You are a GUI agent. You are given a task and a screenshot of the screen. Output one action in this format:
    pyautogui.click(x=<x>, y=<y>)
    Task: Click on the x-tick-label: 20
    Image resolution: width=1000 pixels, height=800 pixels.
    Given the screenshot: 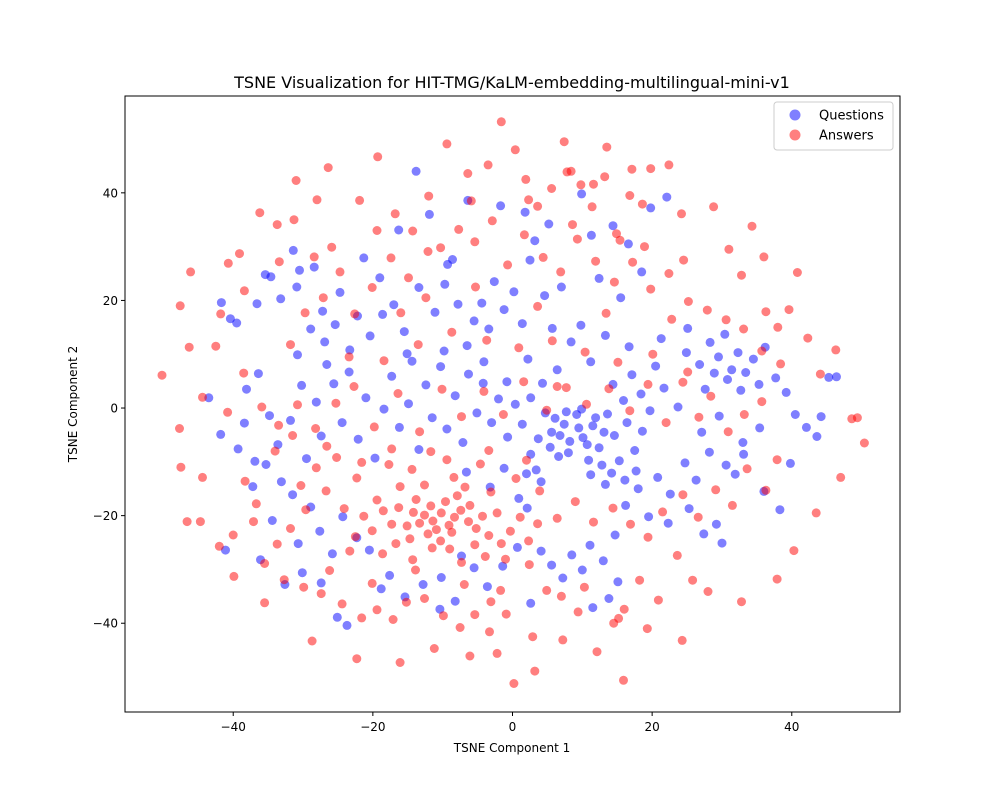 What is the action you would take?
    pyautogui.click(x=651, y=727)
    